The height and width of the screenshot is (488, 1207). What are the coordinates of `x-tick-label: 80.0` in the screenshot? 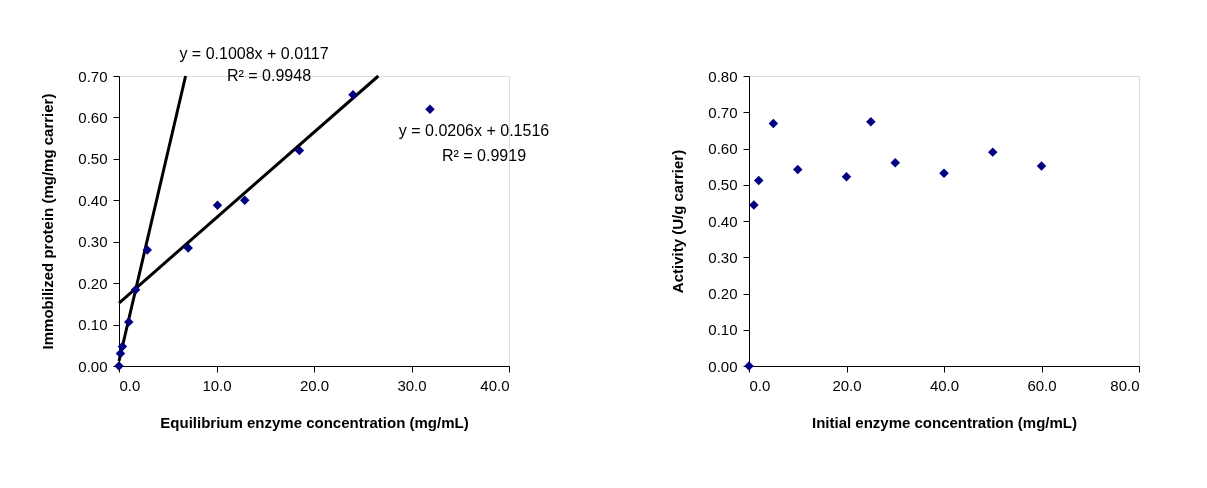 It's located at (1125, 385).